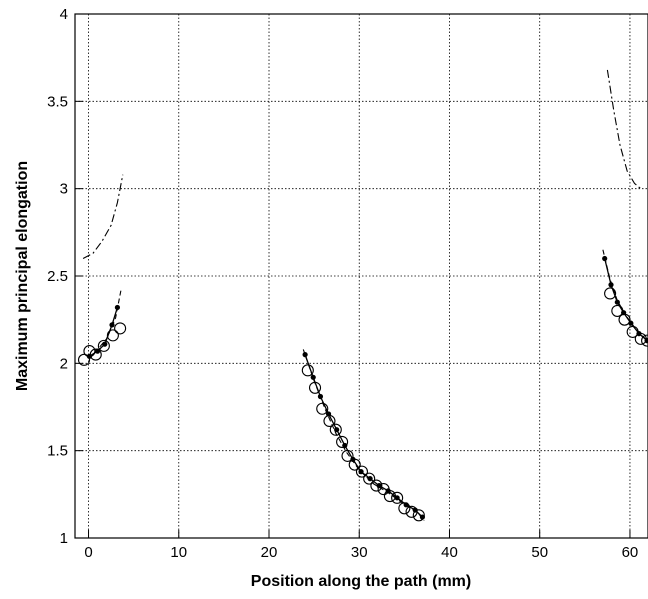 This screenshot has width=648, height=599. Describe the element at coordinates (57, 276) in the screenshot. I see `y-tick-label: 2.5` at that location.